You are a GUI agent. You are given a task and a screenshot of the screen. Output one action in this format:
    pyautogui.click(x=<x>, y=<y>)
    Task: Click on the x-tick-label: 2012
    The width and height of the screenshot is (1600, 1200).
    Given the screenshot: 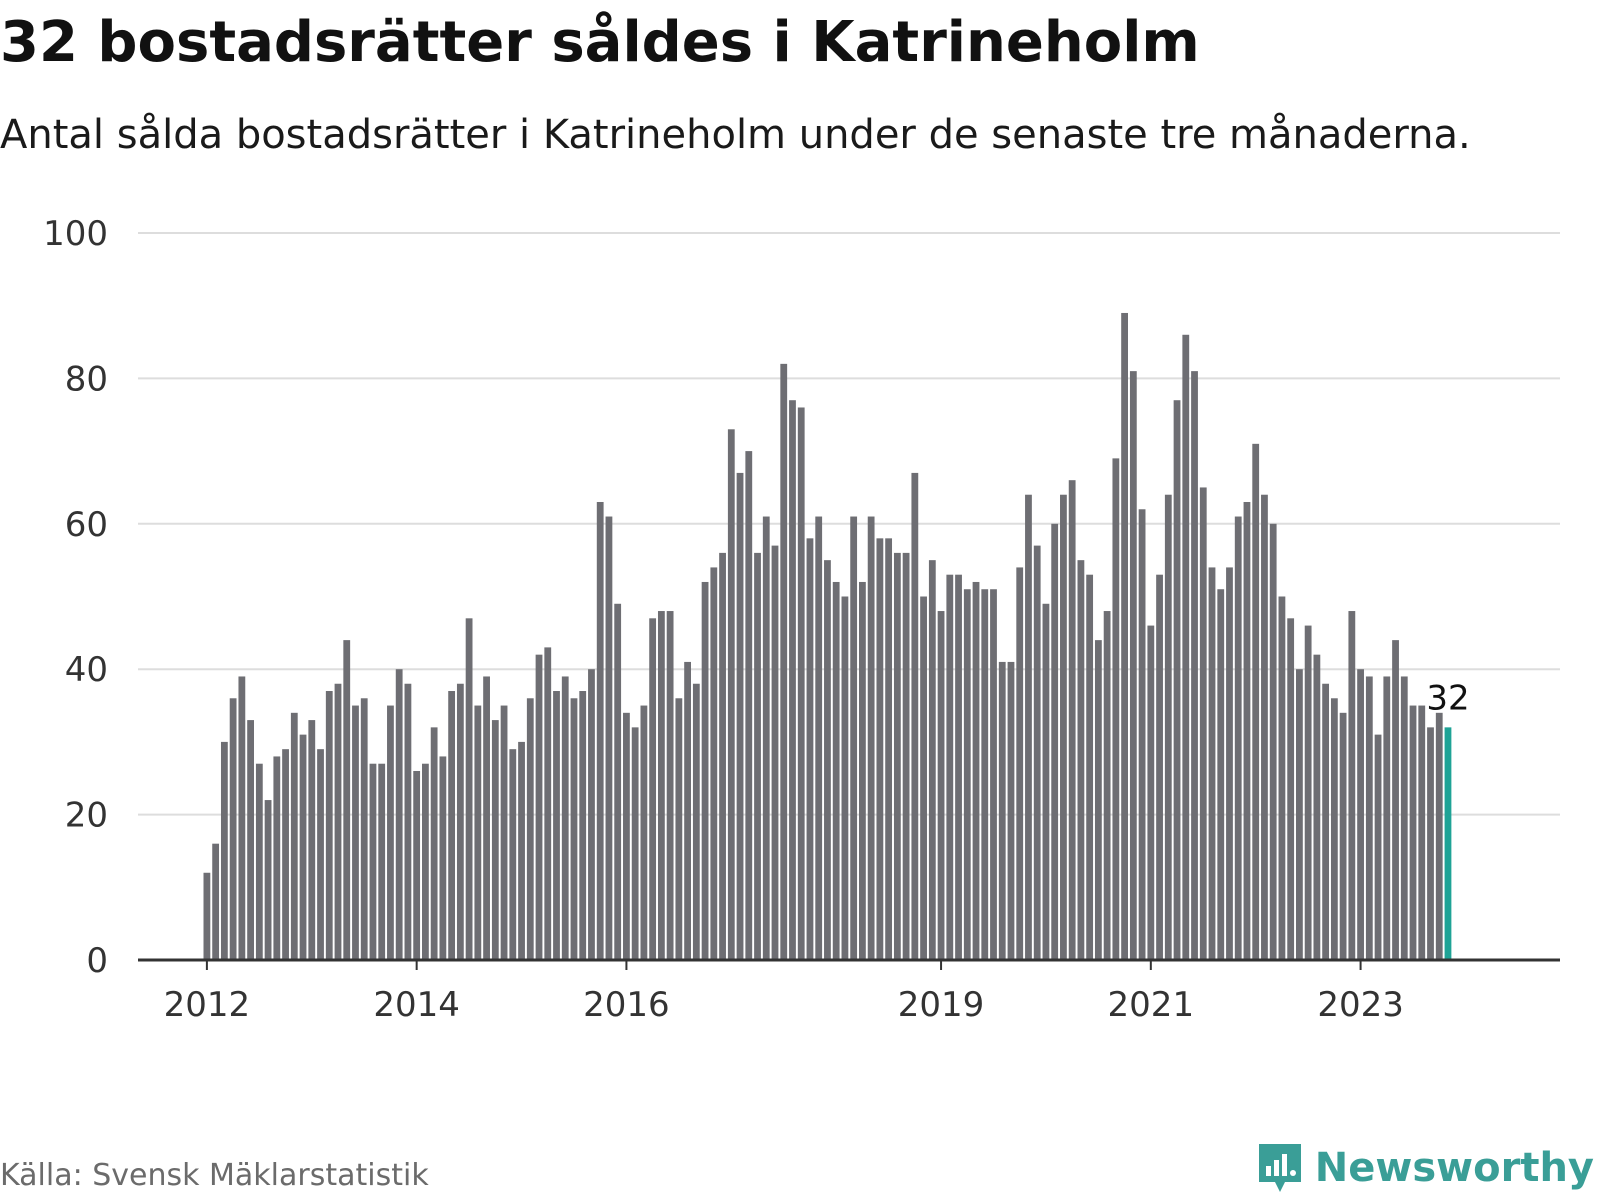 What is the action you would take?
    pyautogui.click(x=207, y=1005)
    